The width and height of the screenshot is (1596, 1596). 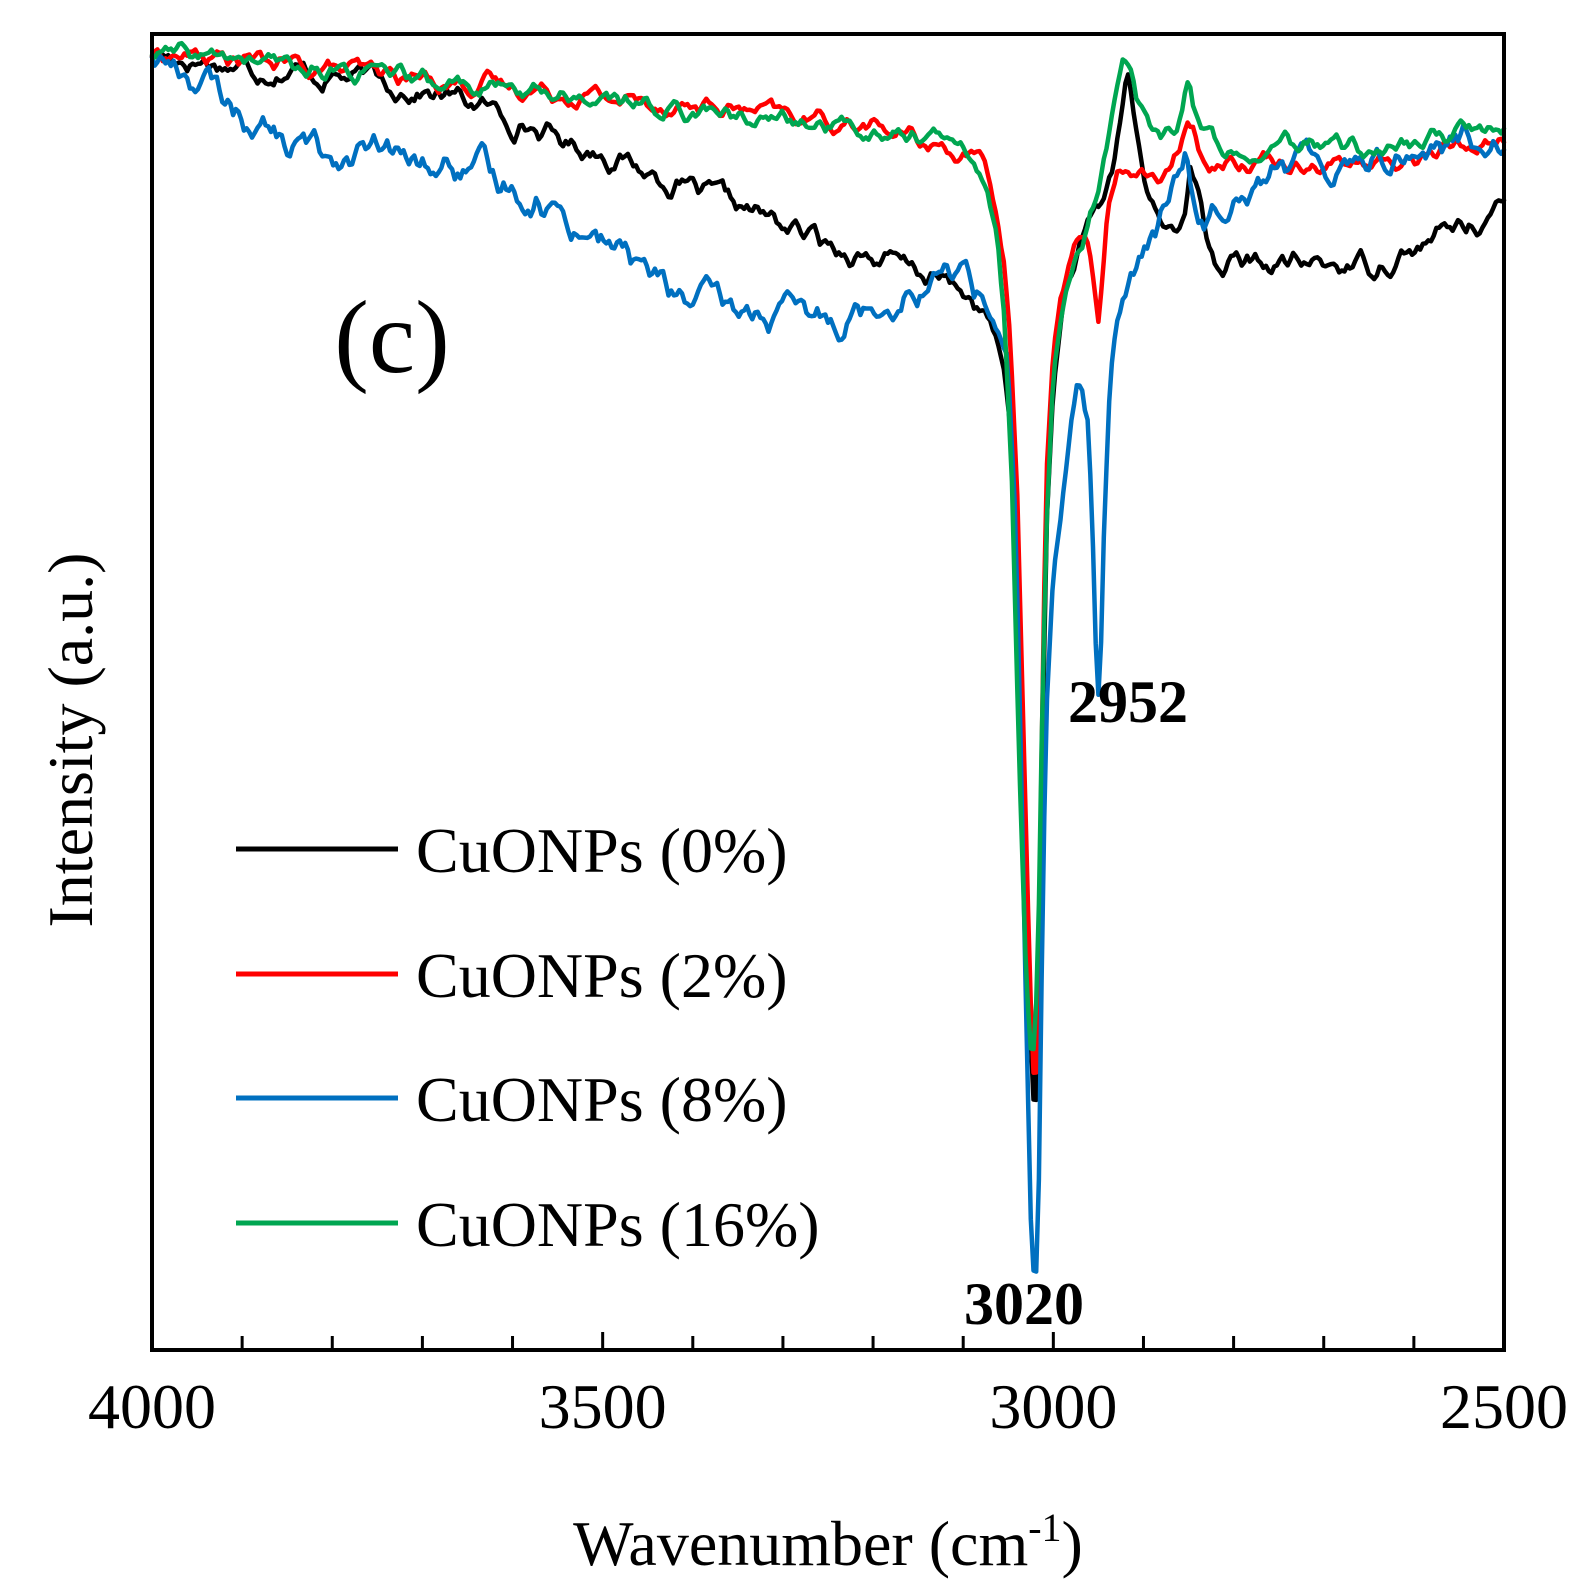 What do you see at coordinates (602, 1099) in the screenshot?
I see `legend-label-2: CuONPs (8%)` at bounding box center [602, 1099].